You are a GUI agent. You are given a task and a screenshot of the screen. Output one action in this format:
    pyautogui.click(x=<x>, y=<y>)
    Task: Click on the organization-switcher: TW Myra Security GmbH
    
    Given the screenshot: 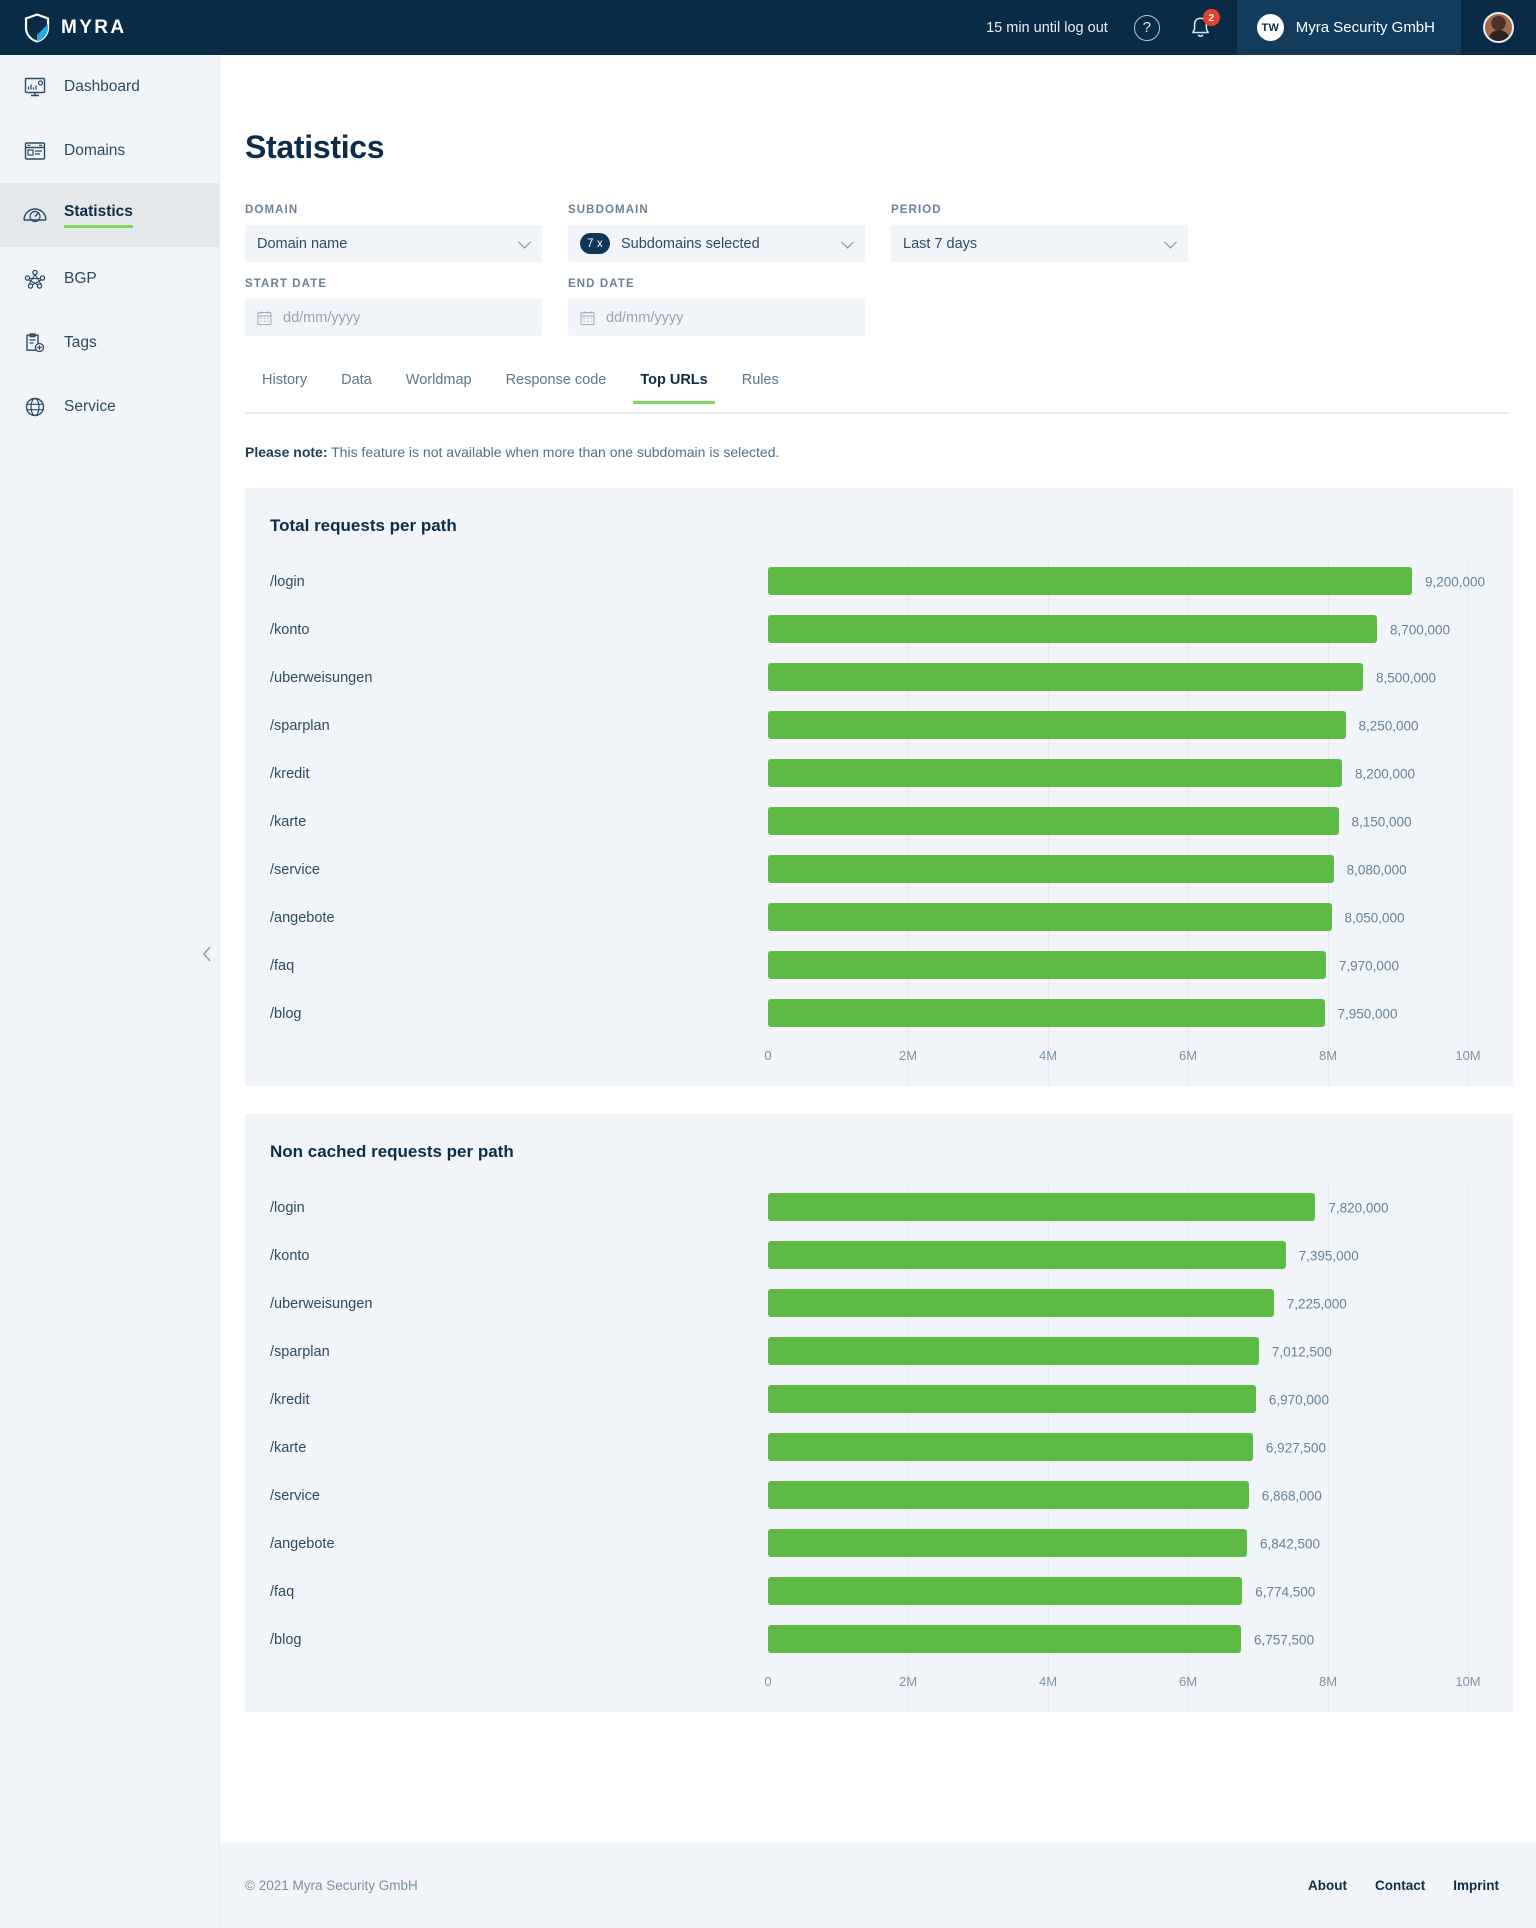 What is the action you would take?
    pyautogui.click(x=1348, y=27)
    